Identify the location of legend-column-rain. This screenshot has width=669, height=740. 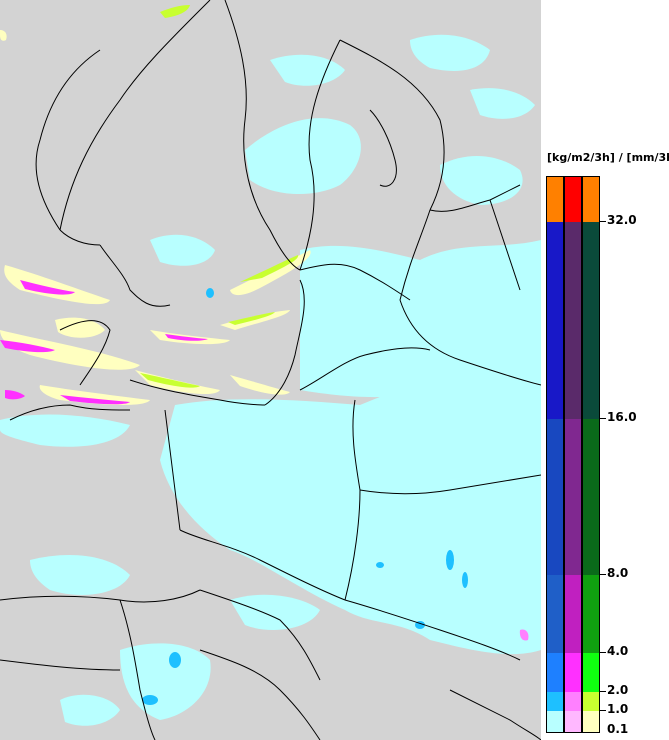
(555, 454).